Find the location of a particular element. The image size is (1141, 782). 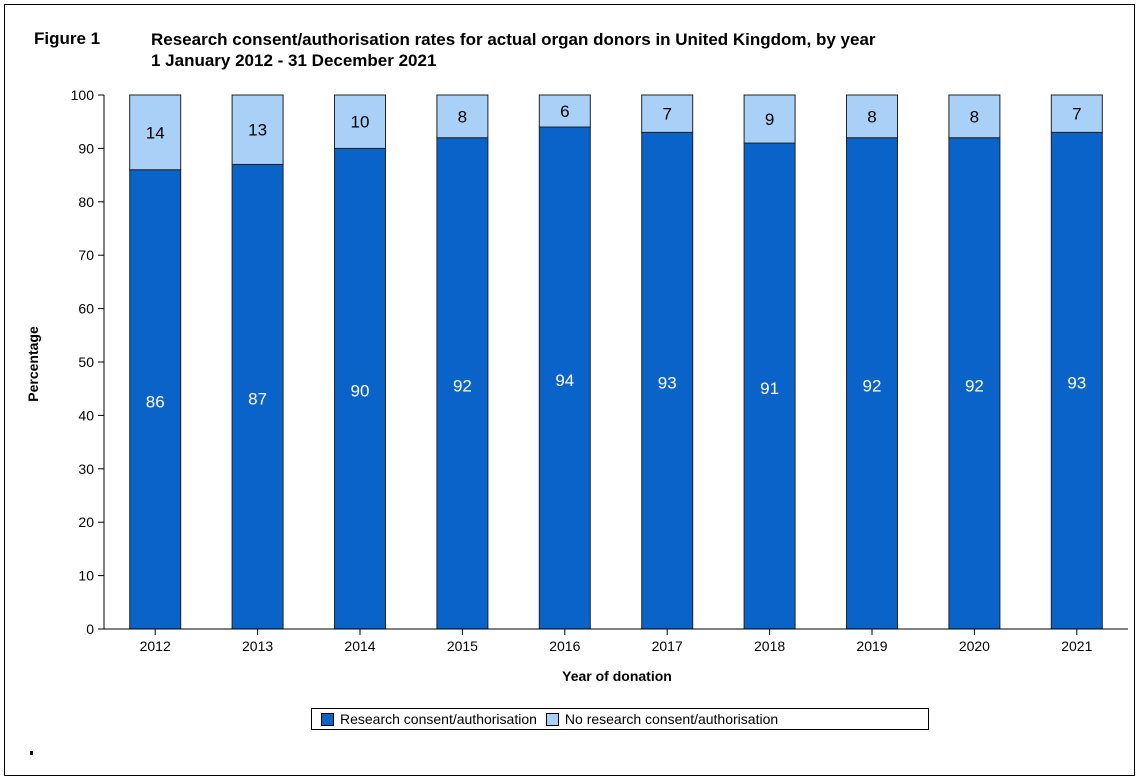

y-tick-label: 80 is located at coordinates (86, 202).